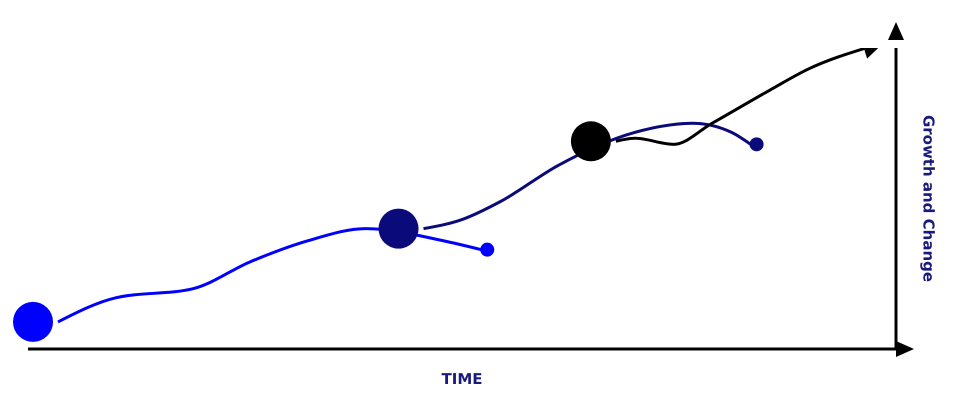 The width and height of the screenshot is (964, 407). What do you see at coordinates (462, 379) in the screenshot?
I see `x-axis-title: TIME` at bounding box center [462, 379].